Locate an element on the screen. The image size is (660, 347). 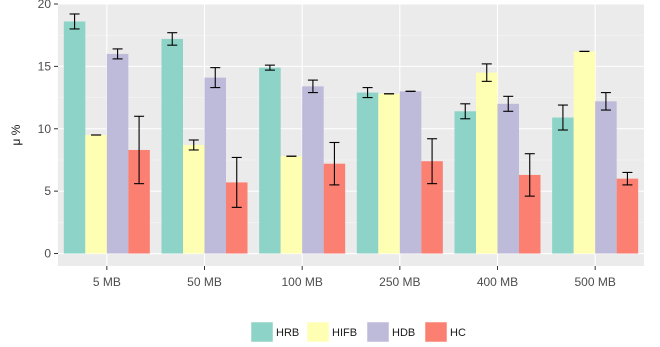
y-tick-label: 0 is located at coordinates (47, 254).